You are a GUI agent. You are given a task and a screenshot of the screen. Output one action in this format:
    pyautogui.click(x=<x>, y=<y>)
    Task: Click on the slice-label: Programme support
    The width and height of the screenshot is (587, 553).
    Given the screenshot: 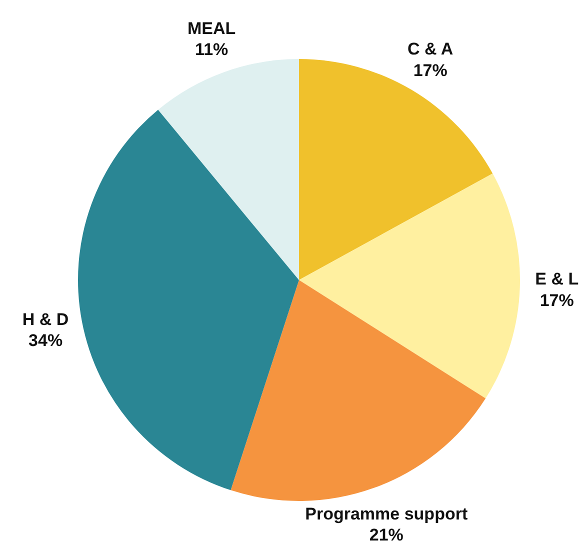 What is the action you would take?
    pyautogui.click(x=386, y=514)
    